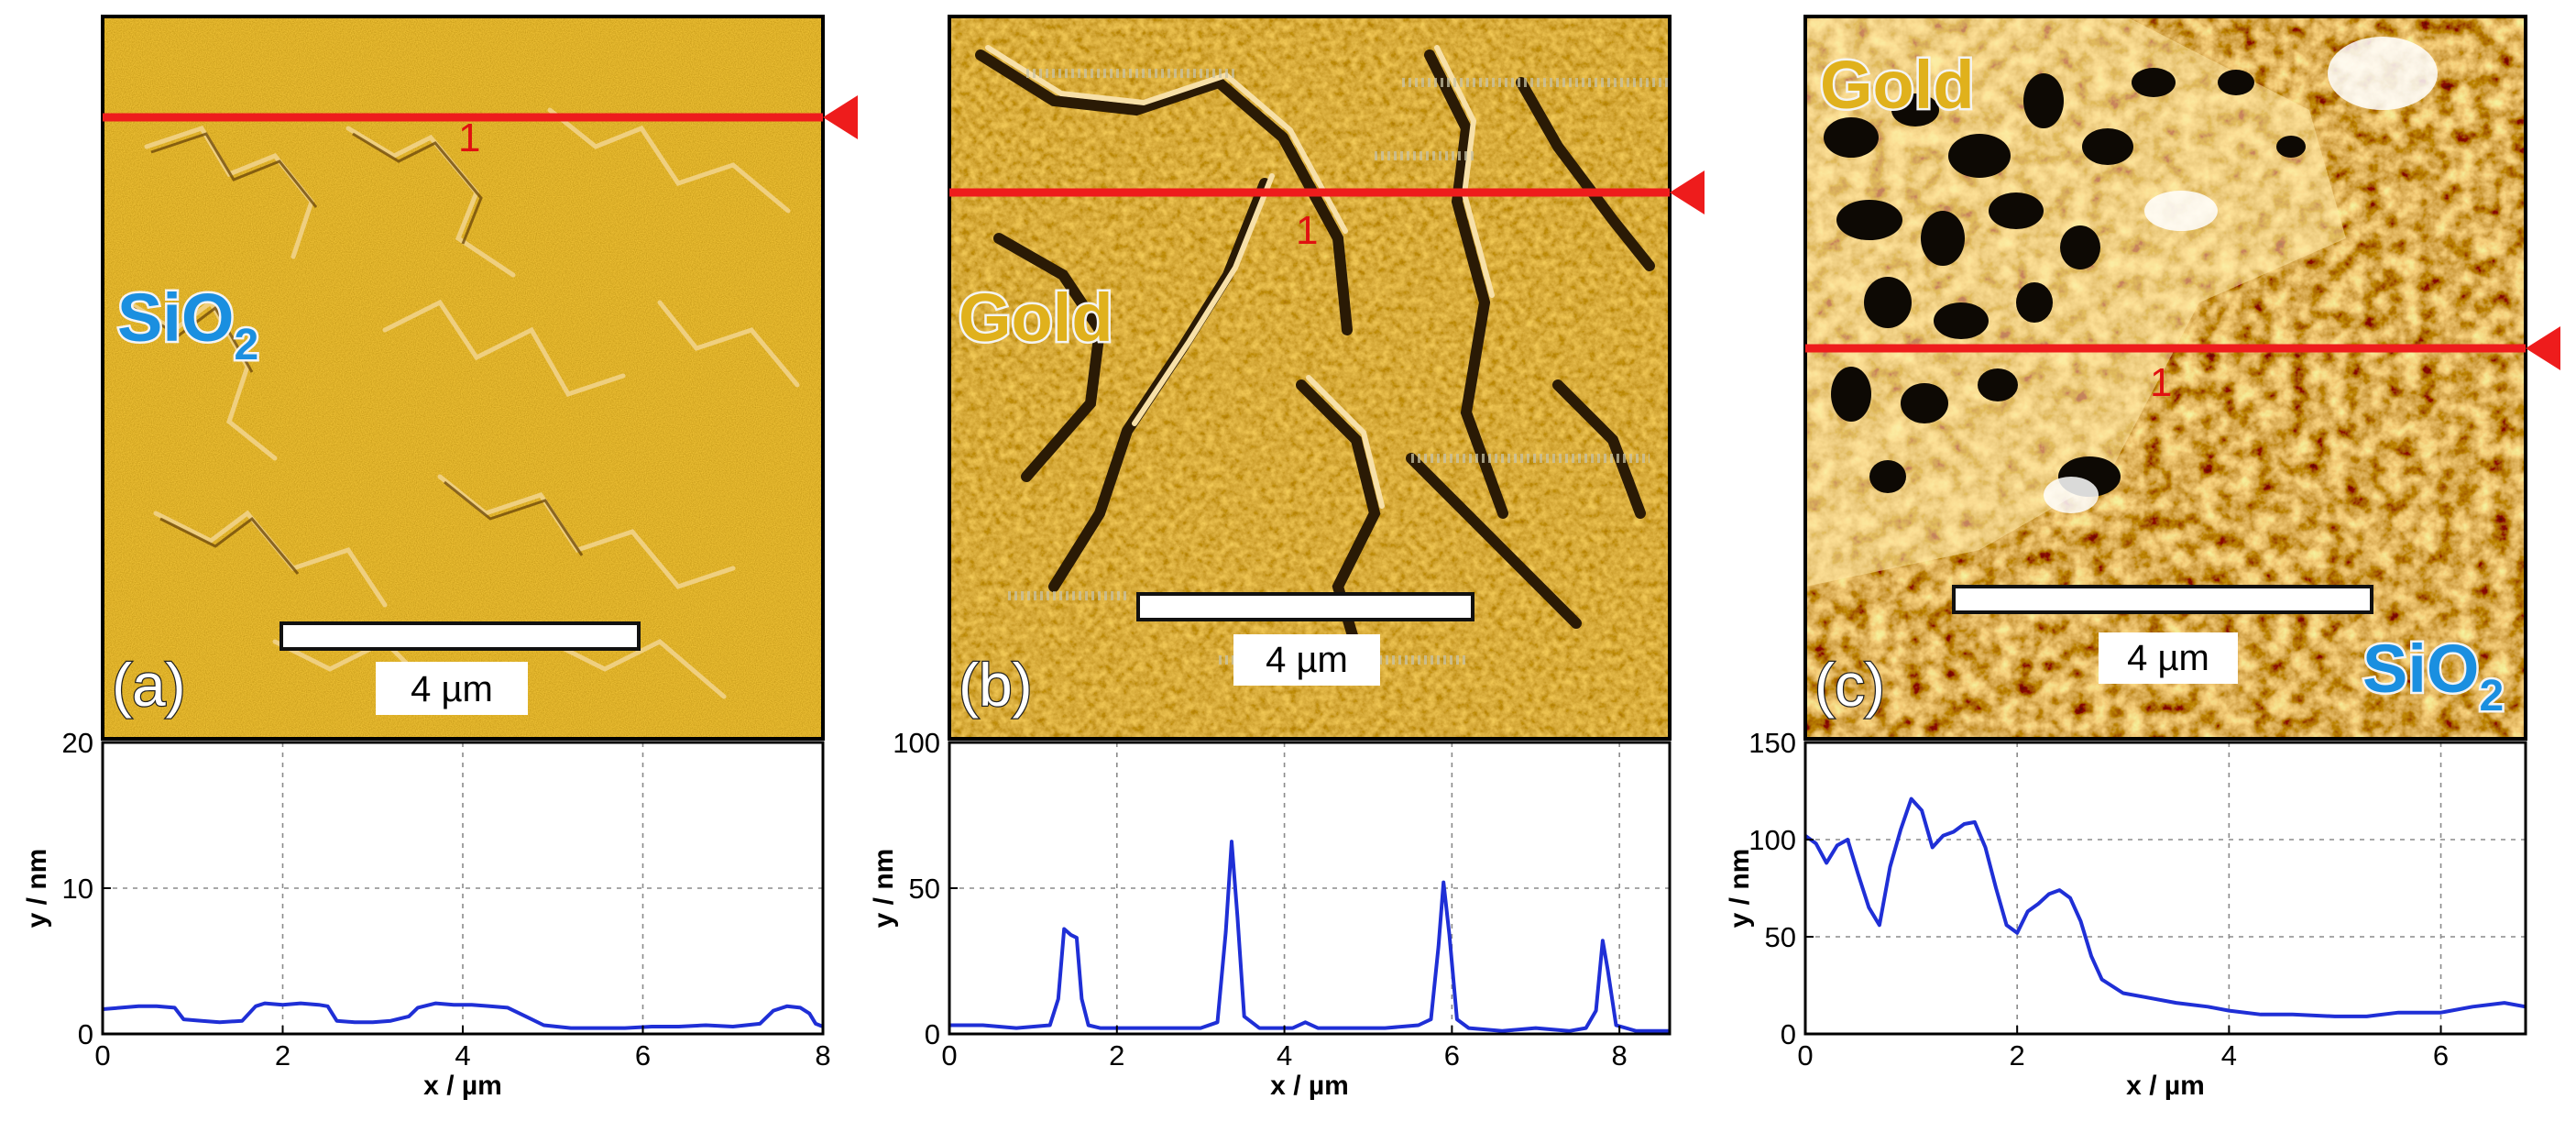  What do you see at coordinates (2122, 301) in the screenshot?
I see `gold-islands-c` at bounding box center [2122, 301].